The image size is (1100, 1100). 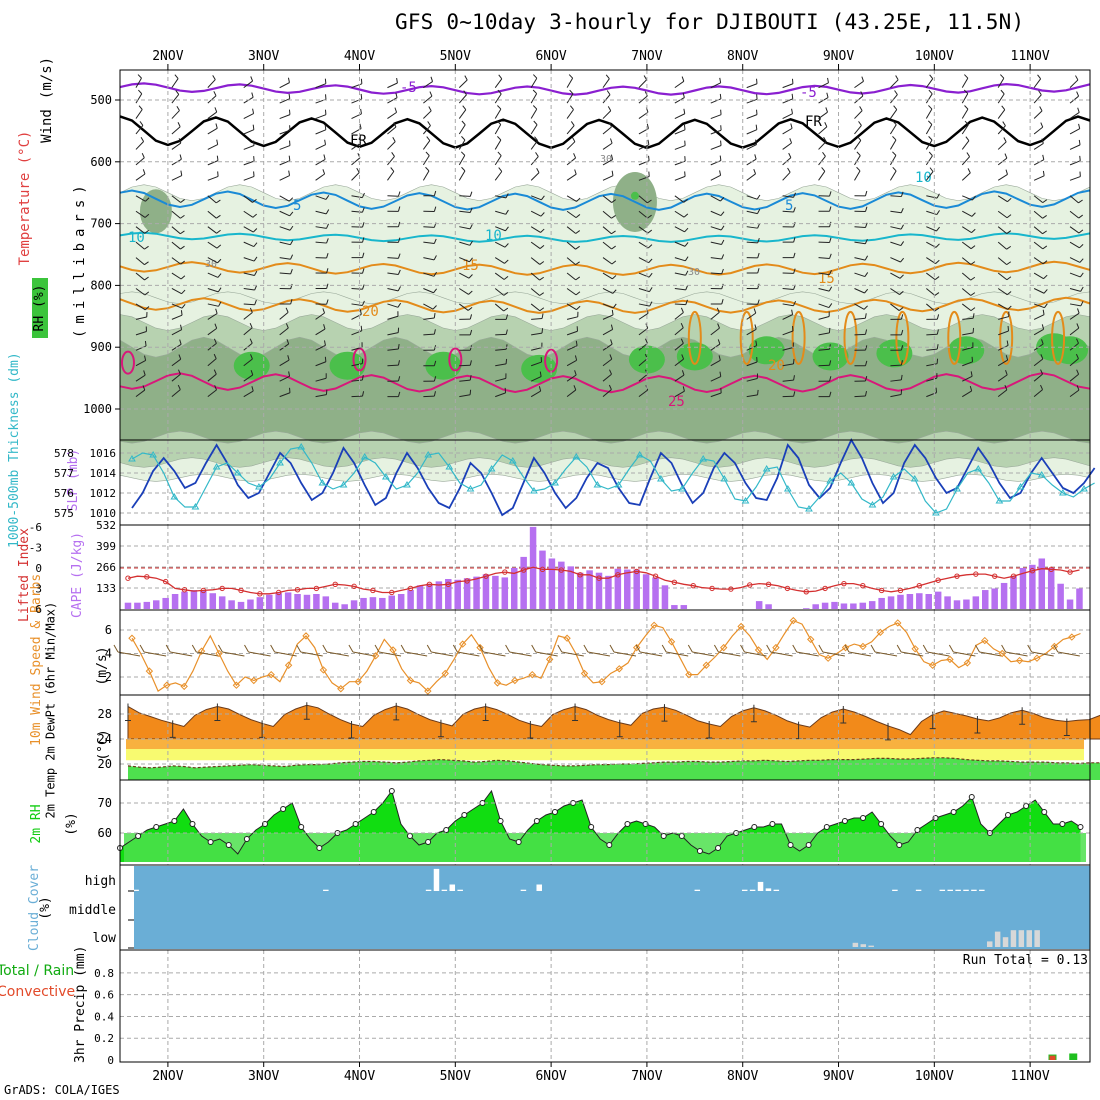 I want to click on precip-tick-label: 0.2, so click(x=104, y=1038).